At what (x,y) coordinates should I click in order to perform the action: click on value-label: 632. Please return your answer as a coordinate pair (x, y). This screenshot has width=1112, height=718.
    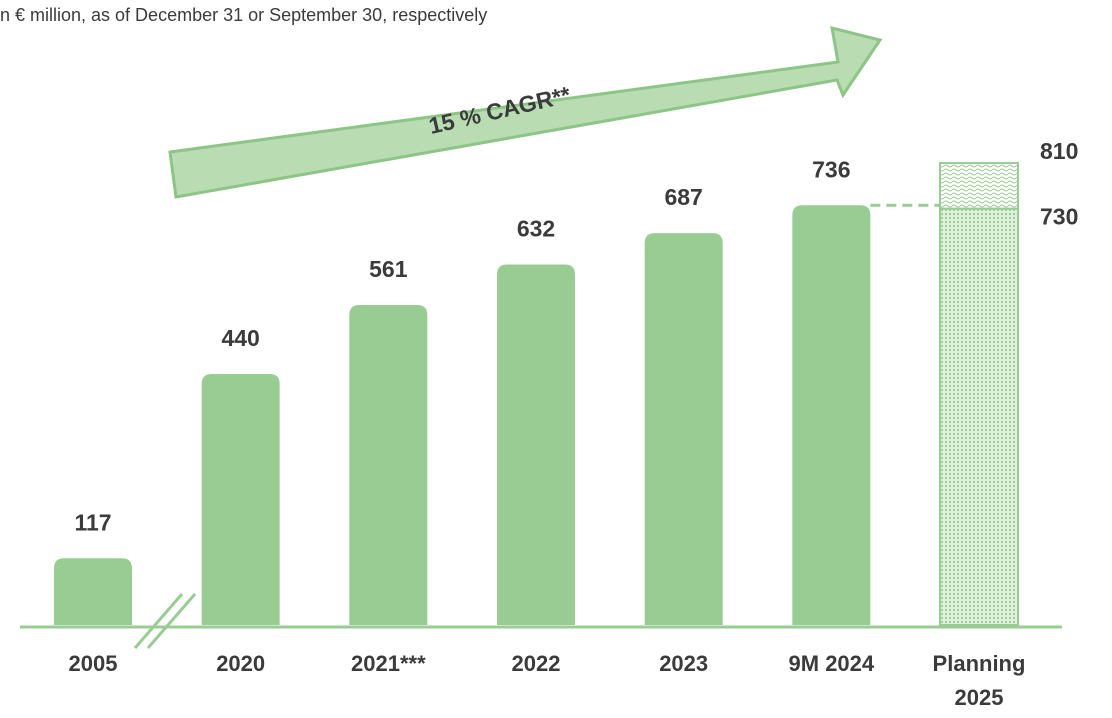
    Looking at the image, I should click on (536, 229).